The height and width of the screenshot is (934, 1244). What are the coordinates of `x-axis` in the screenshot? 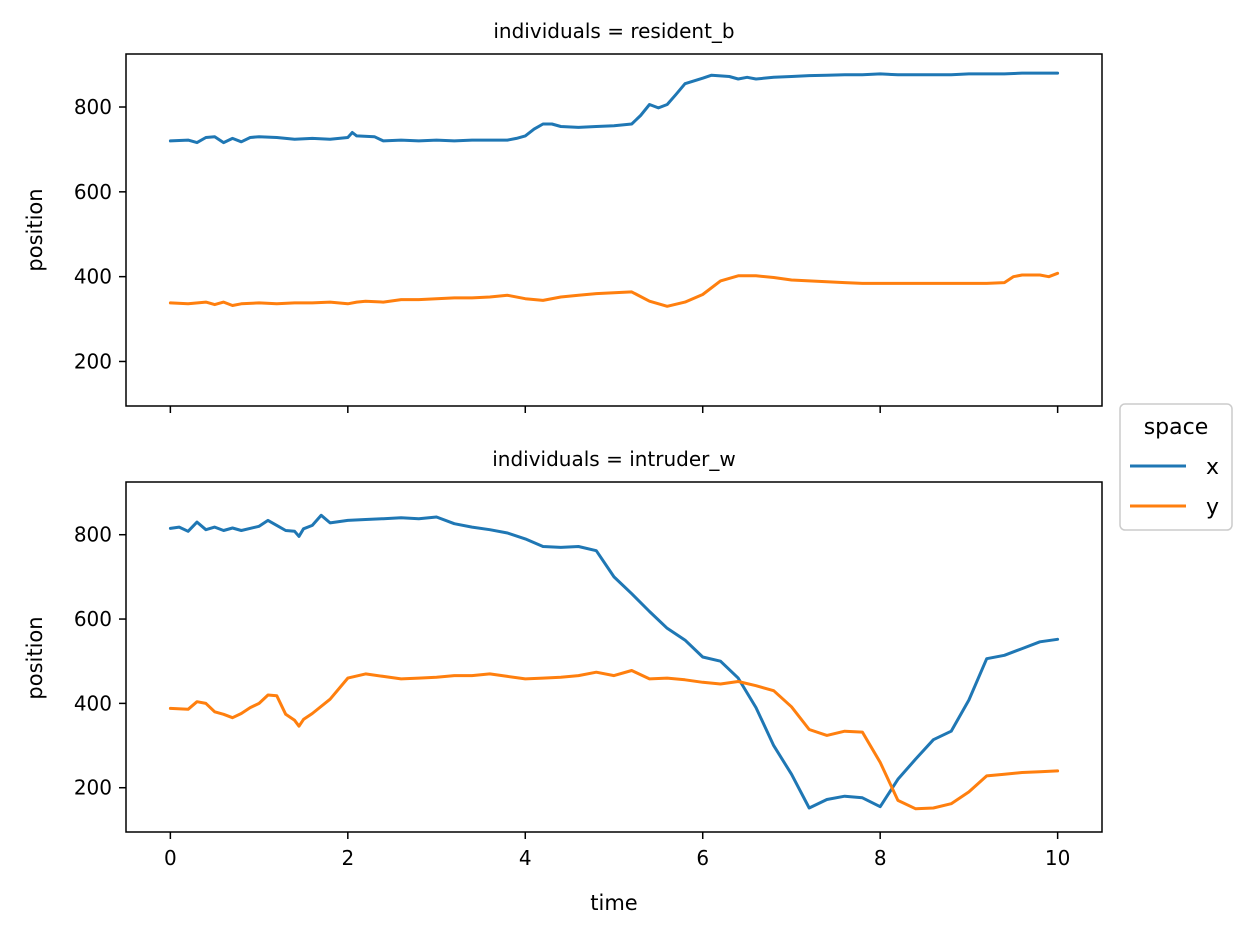 It's located at (614, 409).